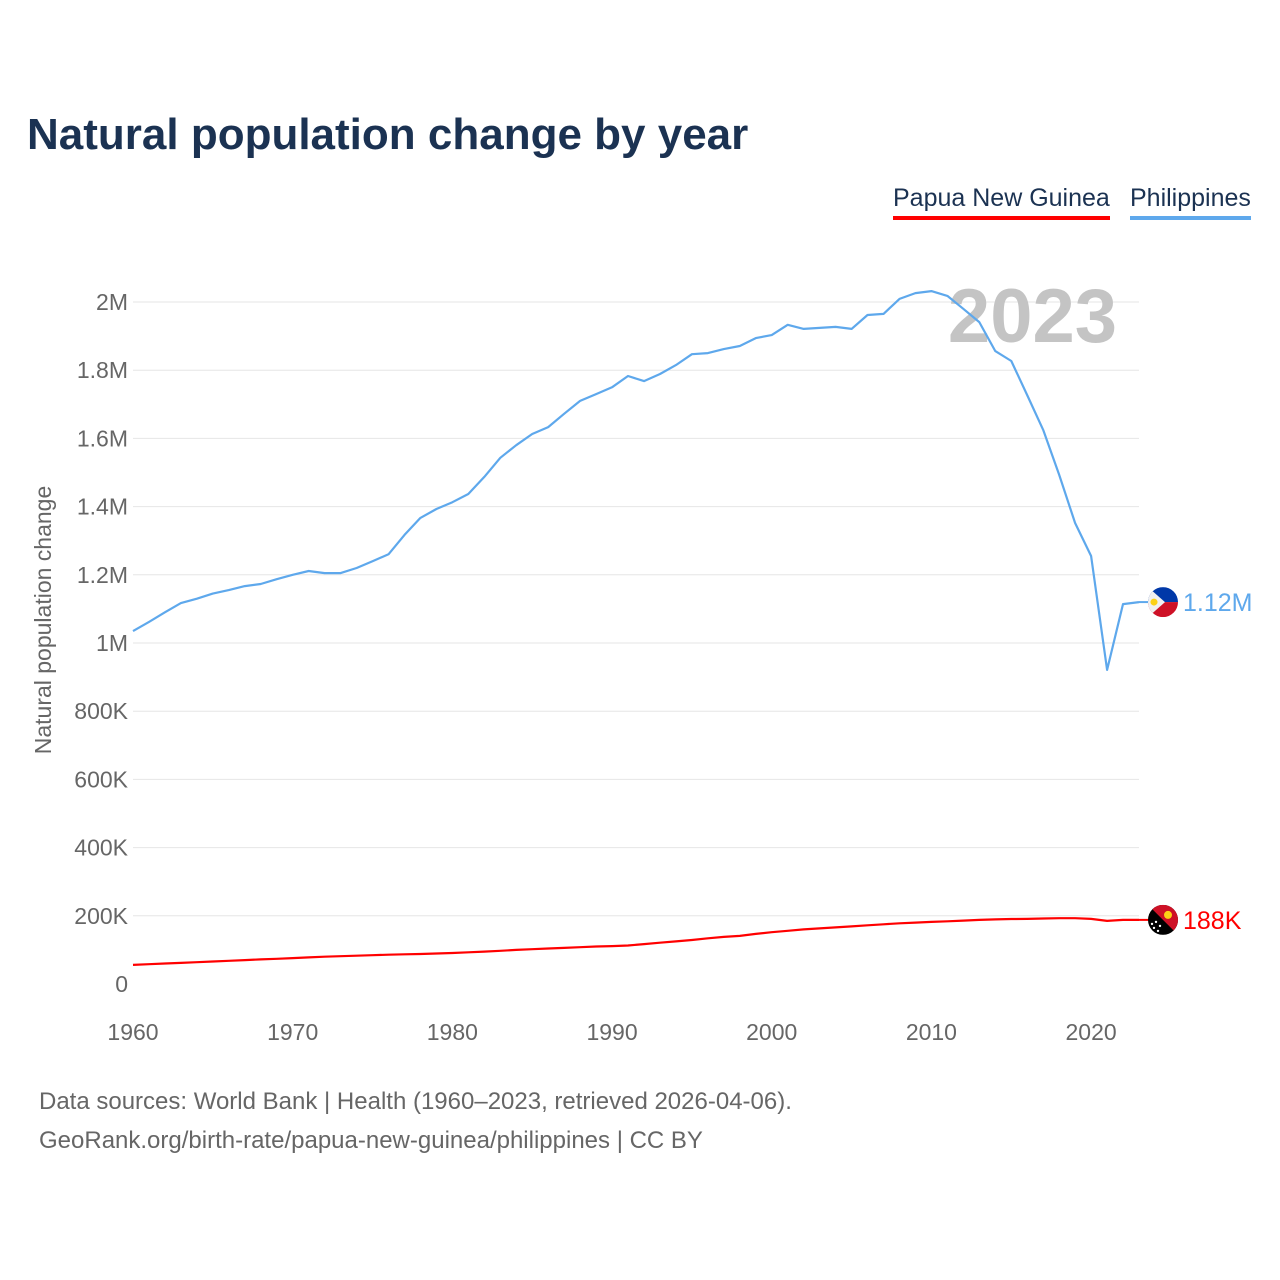 The height and width of the screenshot is (1280, 1280). What do you see at coordinates (102, 370) in the screenshot?
I see `y-tick-label: 1.8M` at bounding box center [102, 370].